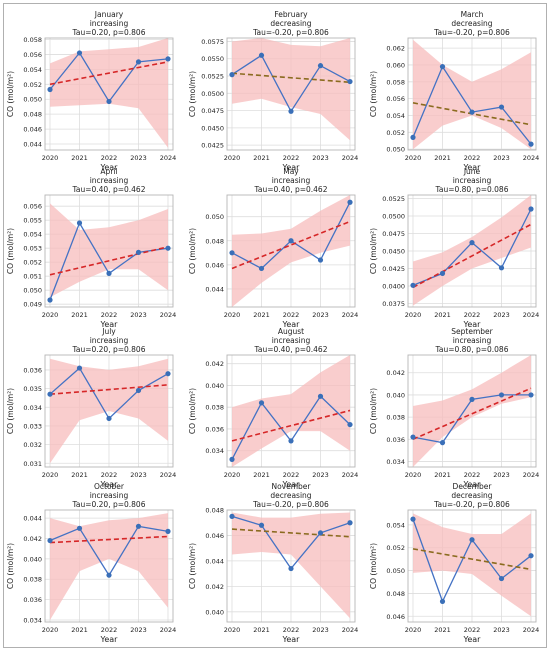 This screenshot has height=651, width=550. What do you see at coordinates (32, 559) in the screenshot?
I see `y-tick-label: 0.040` at bounding box center [32, 559].